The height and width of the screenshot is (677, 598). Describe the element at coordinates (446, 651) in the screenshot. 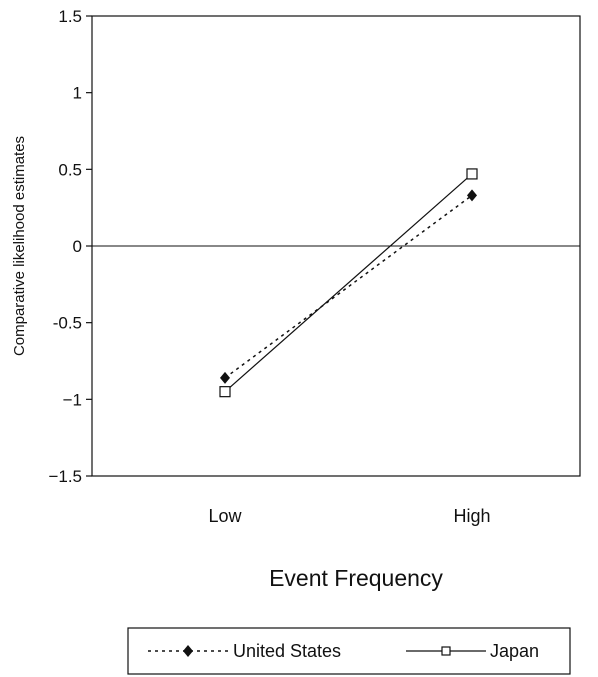

I see `legend-japan-marker` at that location.